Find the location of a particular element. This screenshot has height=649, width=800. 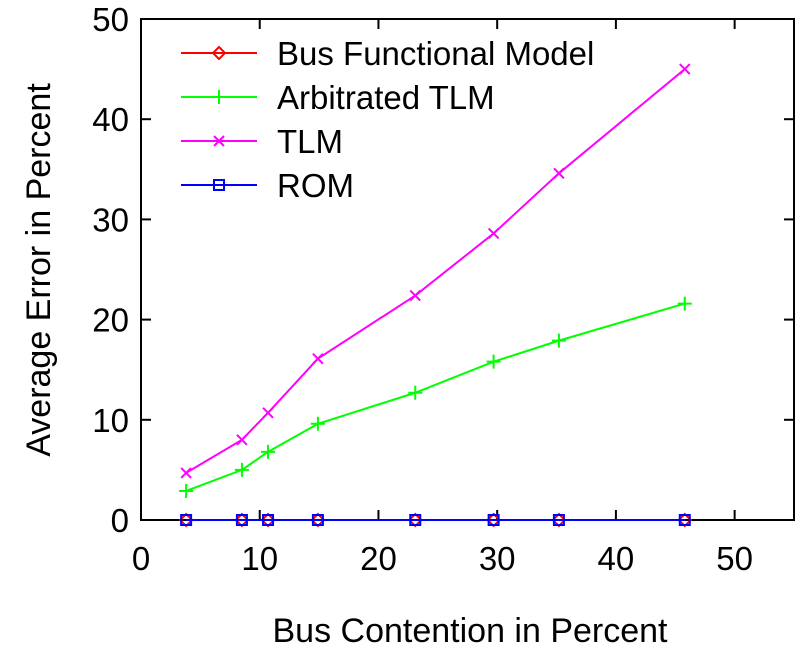

x-tick-label: 40 is located at coordinates (616, 558).